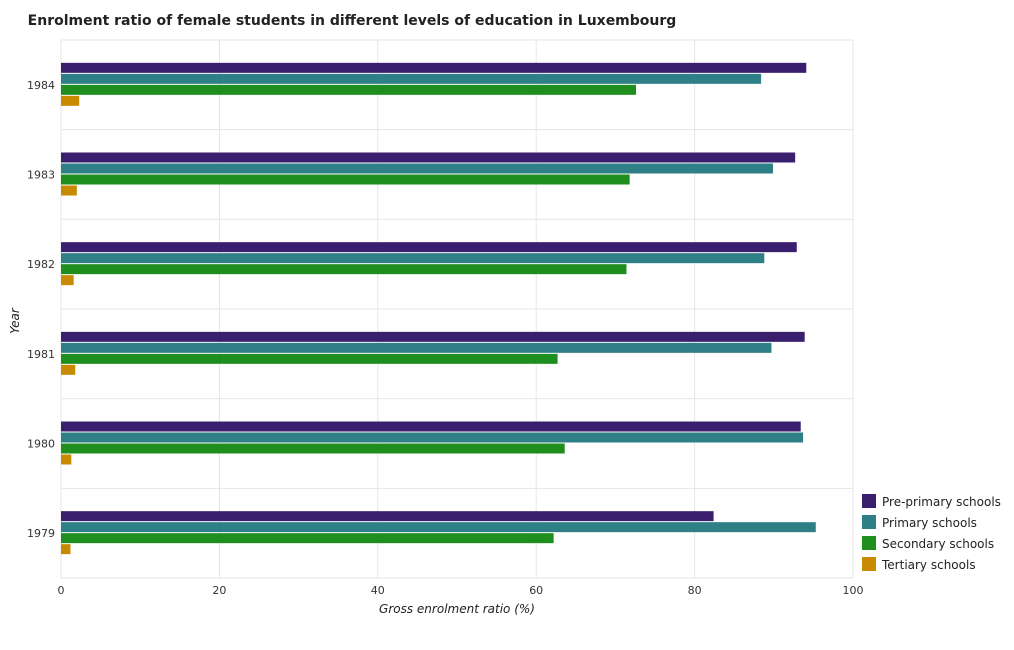  What do you see at coordinates (929, 523) in the screenshot?
I see `legend-label-primary-schools: Primary schools` at bounding box center [929, 523].